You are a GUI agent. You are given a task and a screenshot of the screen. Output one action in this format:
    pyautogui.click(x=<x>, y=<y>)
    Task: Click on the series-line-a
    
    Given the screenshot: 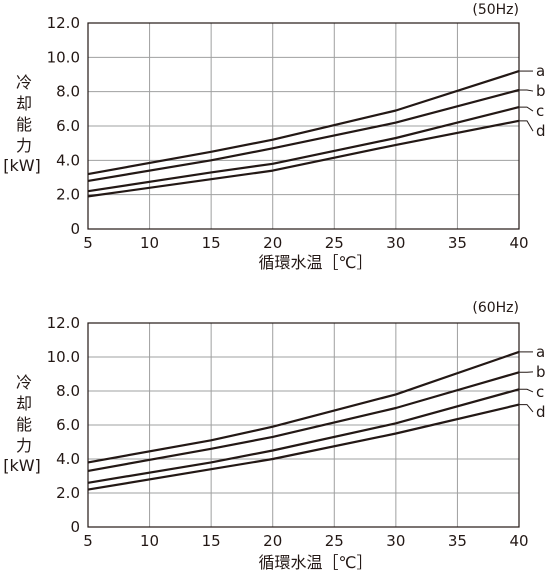 What is the action you would take?
    pyautogui.click(x=303, y=123)
    